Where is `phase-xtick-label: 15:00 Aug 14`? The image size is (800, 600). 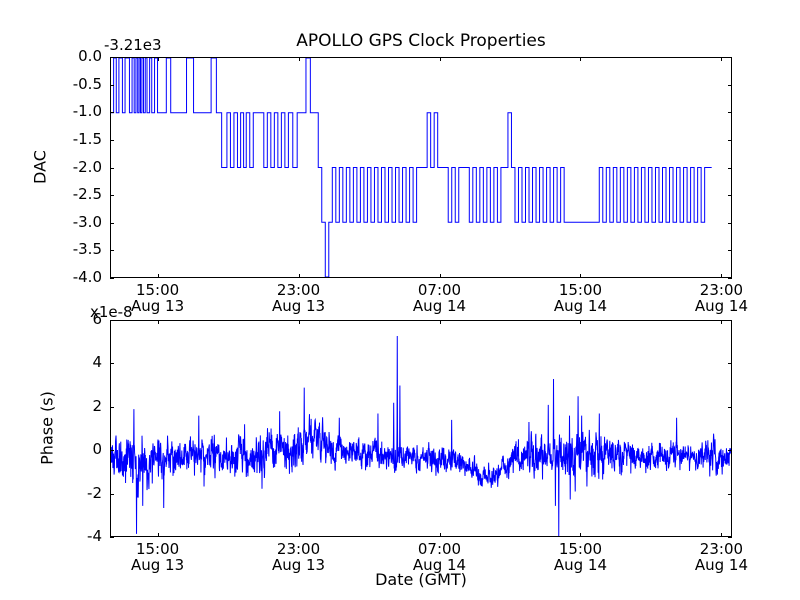 phase-xtick-label: 15:00 Aug 14 is located at coordinates (580, 557).